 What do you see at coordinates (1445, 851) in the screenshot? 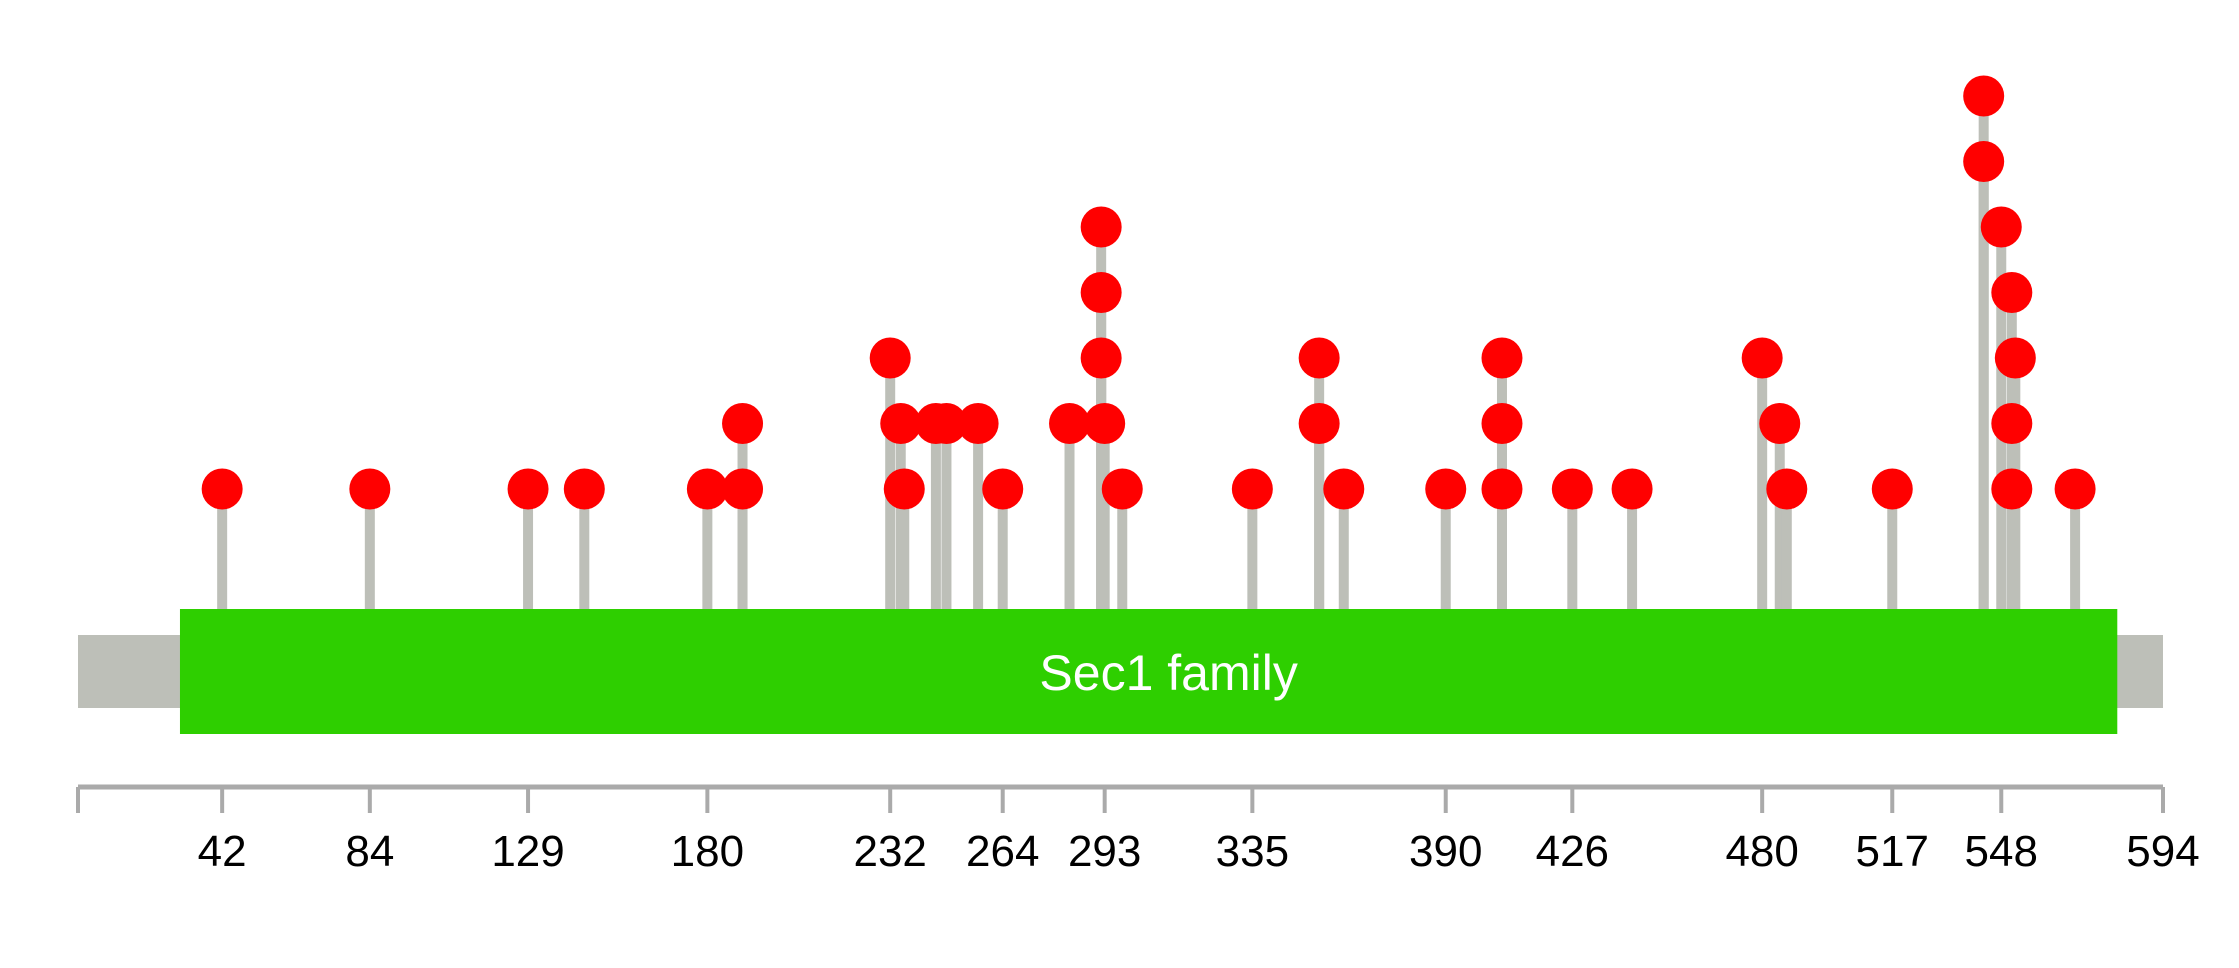
I see `tick-label: 390` at bounding box center [1445, 851].